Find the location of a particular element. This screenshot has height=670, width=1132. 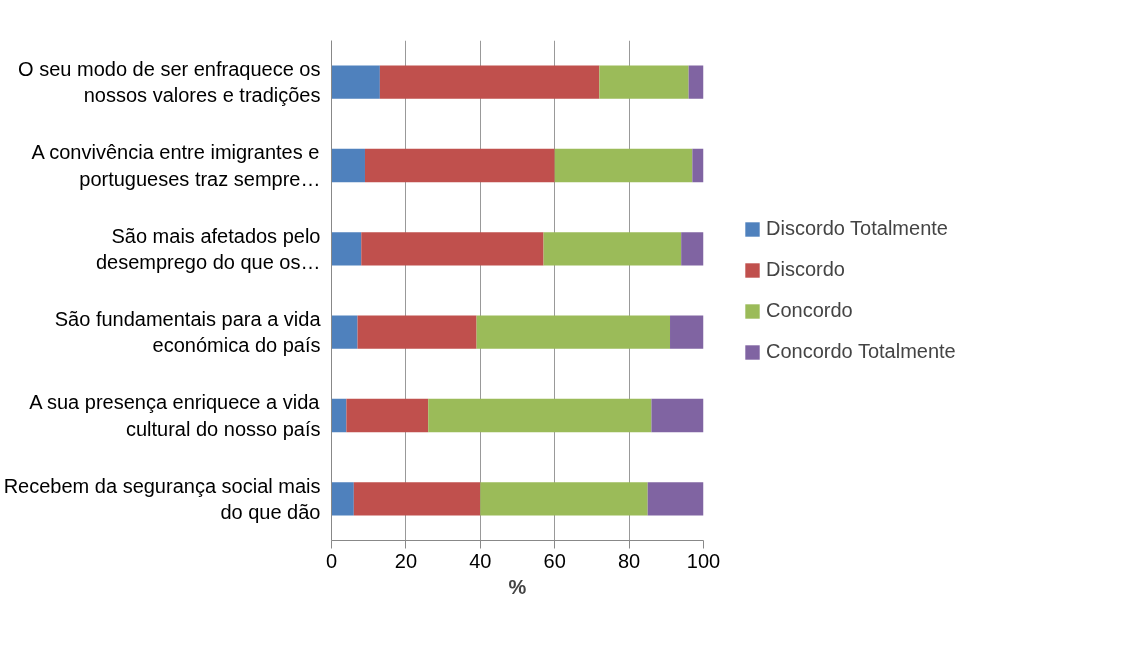

x-tick-label: 0 is located at coordinates (331, 560).